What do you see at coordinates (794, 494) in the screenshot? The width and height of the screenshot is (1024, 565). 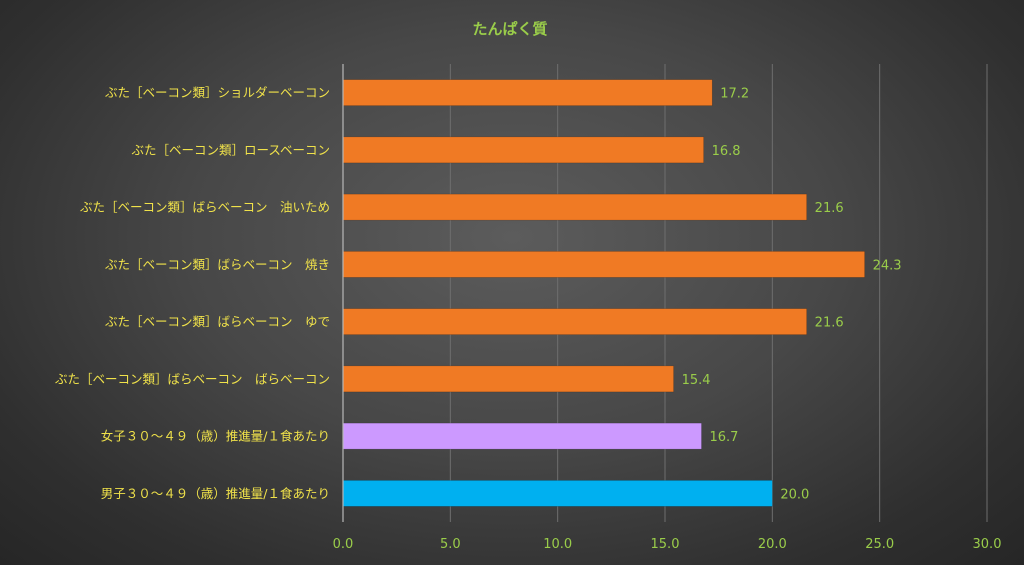 I see `value-label: 20.0` at bounding box center [794, 494].